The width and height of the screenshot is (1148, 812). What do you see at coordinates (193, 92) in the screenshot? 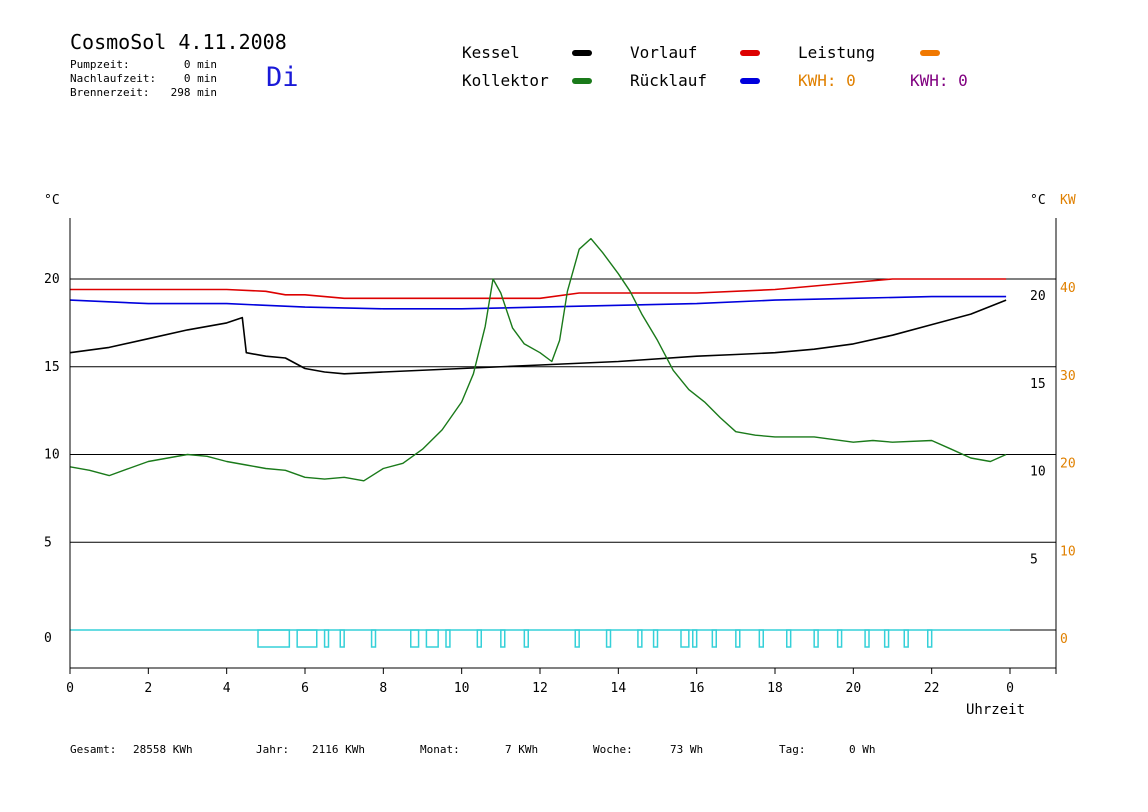
I see `stat-value-brennerzeit: 298 min` at bounding box center [193, 92].